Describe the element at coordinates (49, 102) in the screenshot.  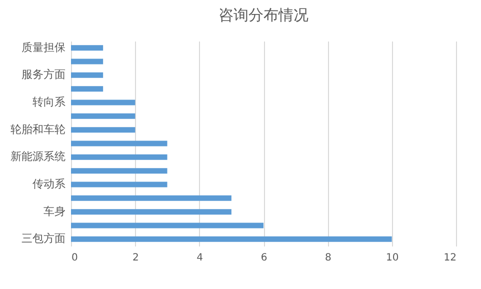
I see `y-tick-label: 转向系` at that location.